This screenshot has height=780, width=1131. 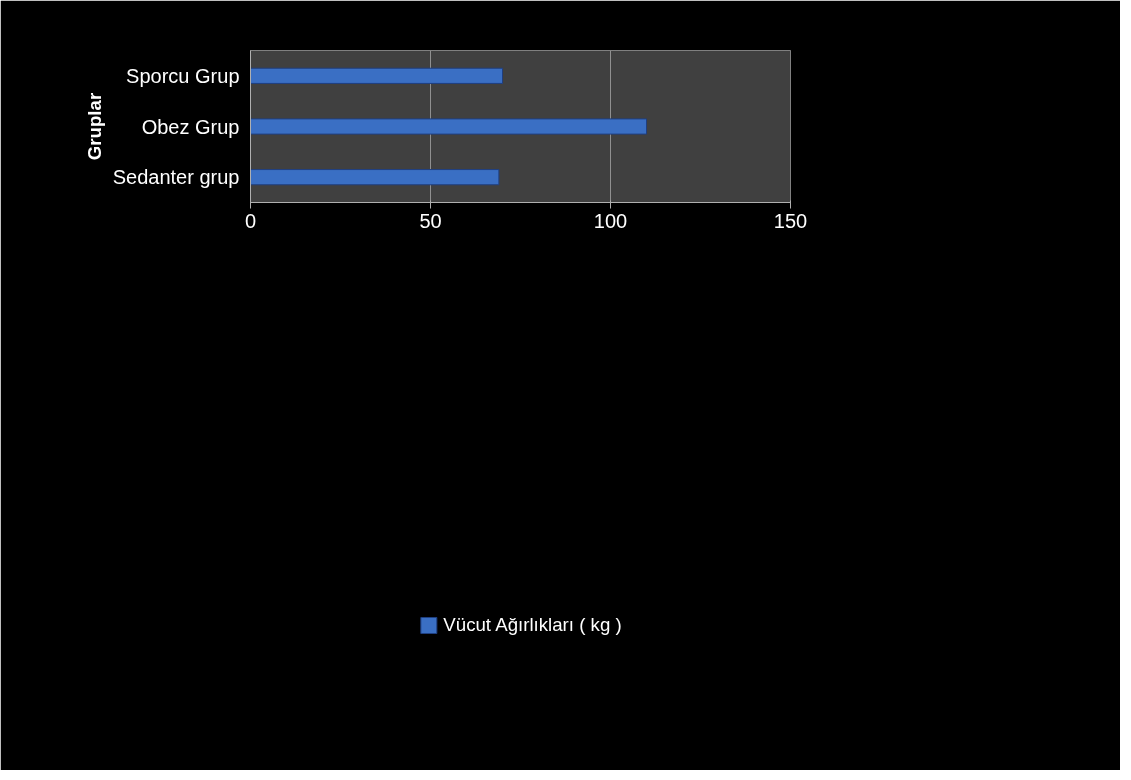 I want to click on x-tick-label: 150, so click(x=790, y=220).